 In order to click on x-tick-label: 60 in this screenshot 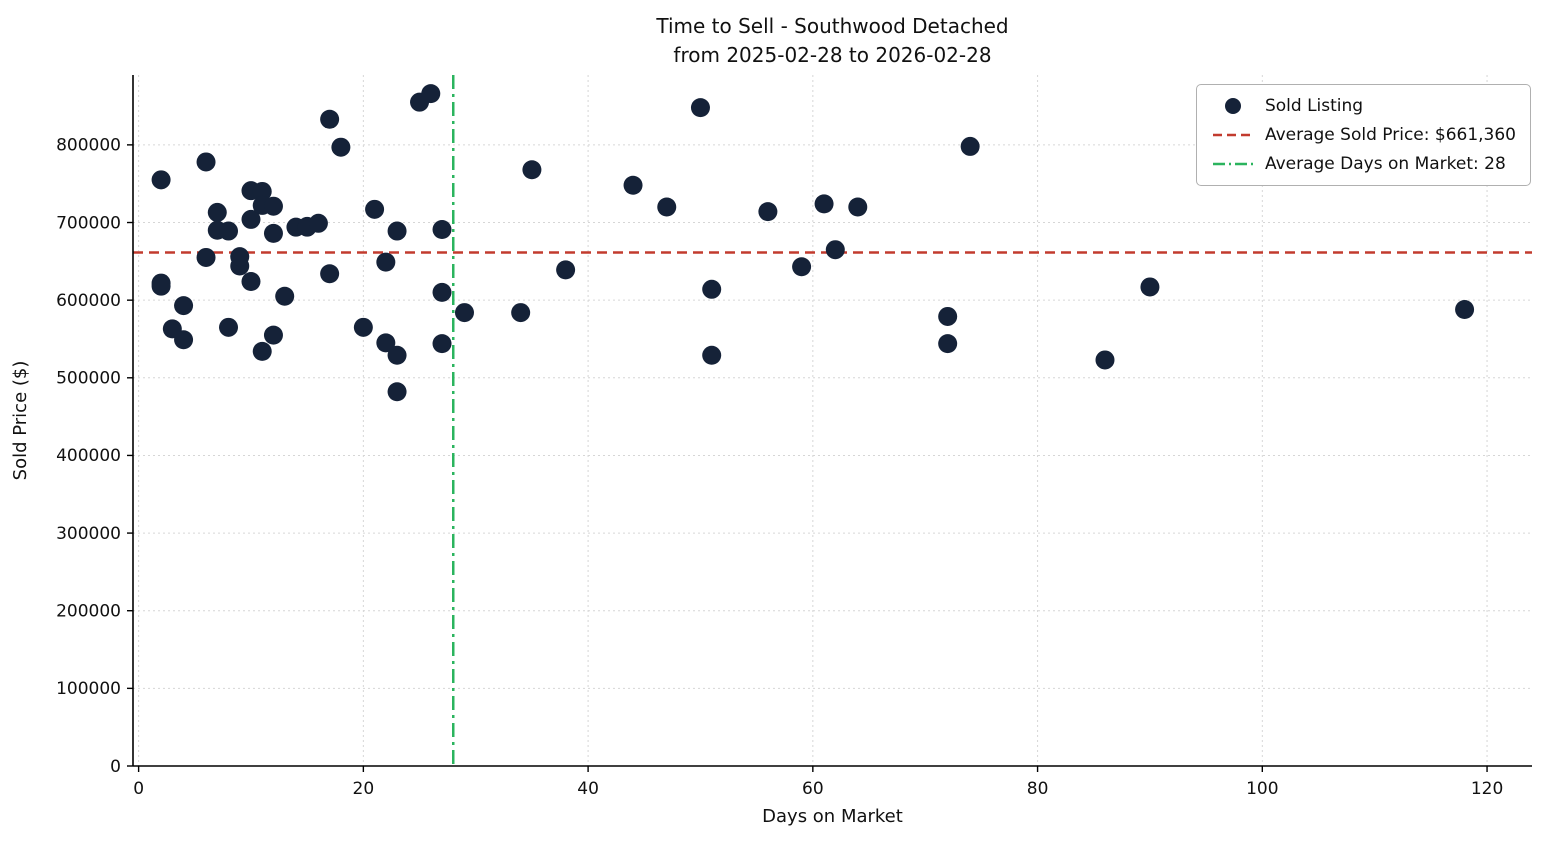, I will do `click(813, 789)`.